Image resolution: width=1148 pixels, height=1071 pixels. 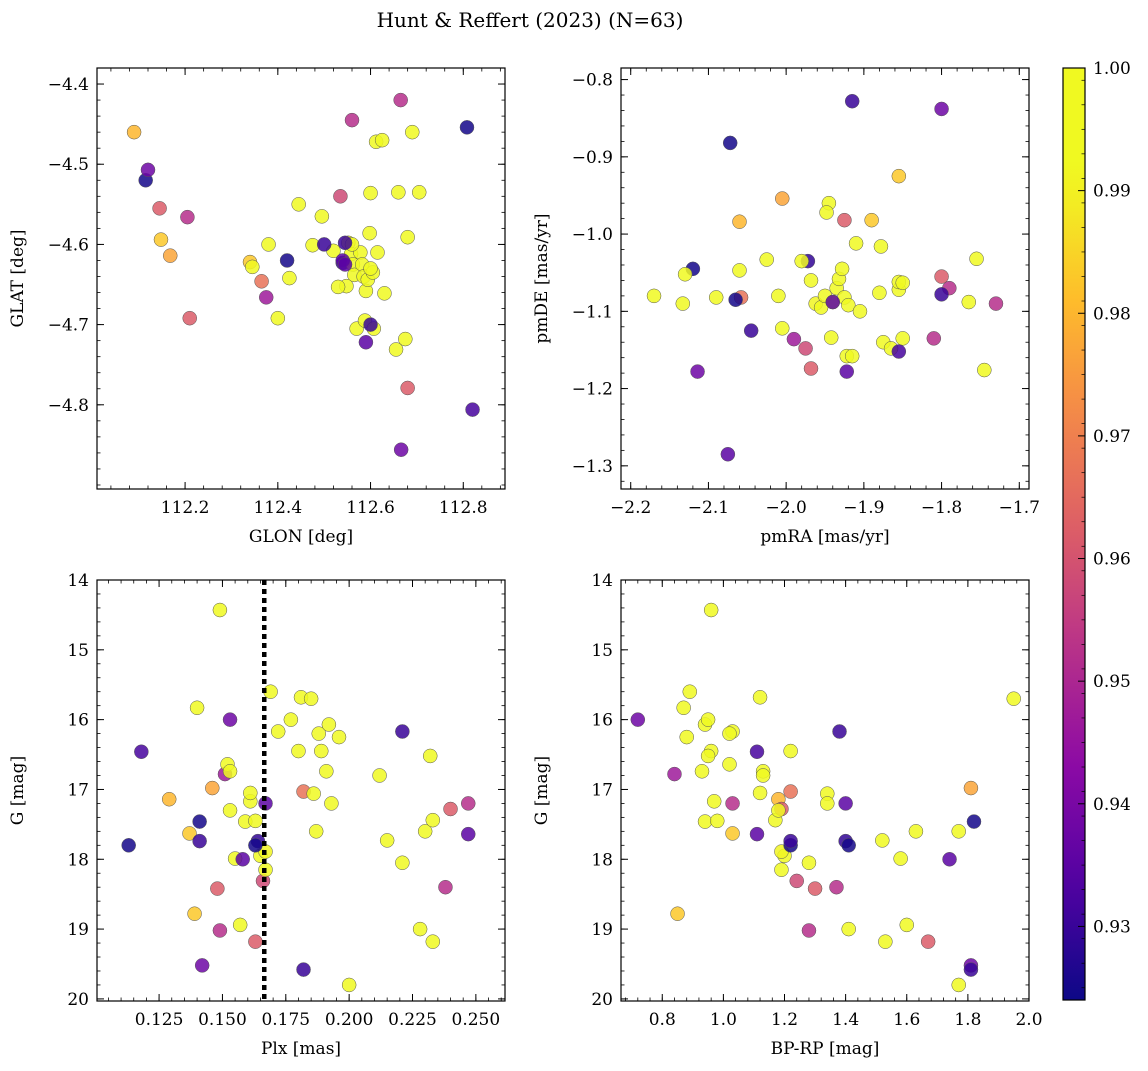 What do you see at coordinates (1112, 805) in the screenshot?
I see `colorbar-tick-label: 0.94` at bounding box center [1112, 805].